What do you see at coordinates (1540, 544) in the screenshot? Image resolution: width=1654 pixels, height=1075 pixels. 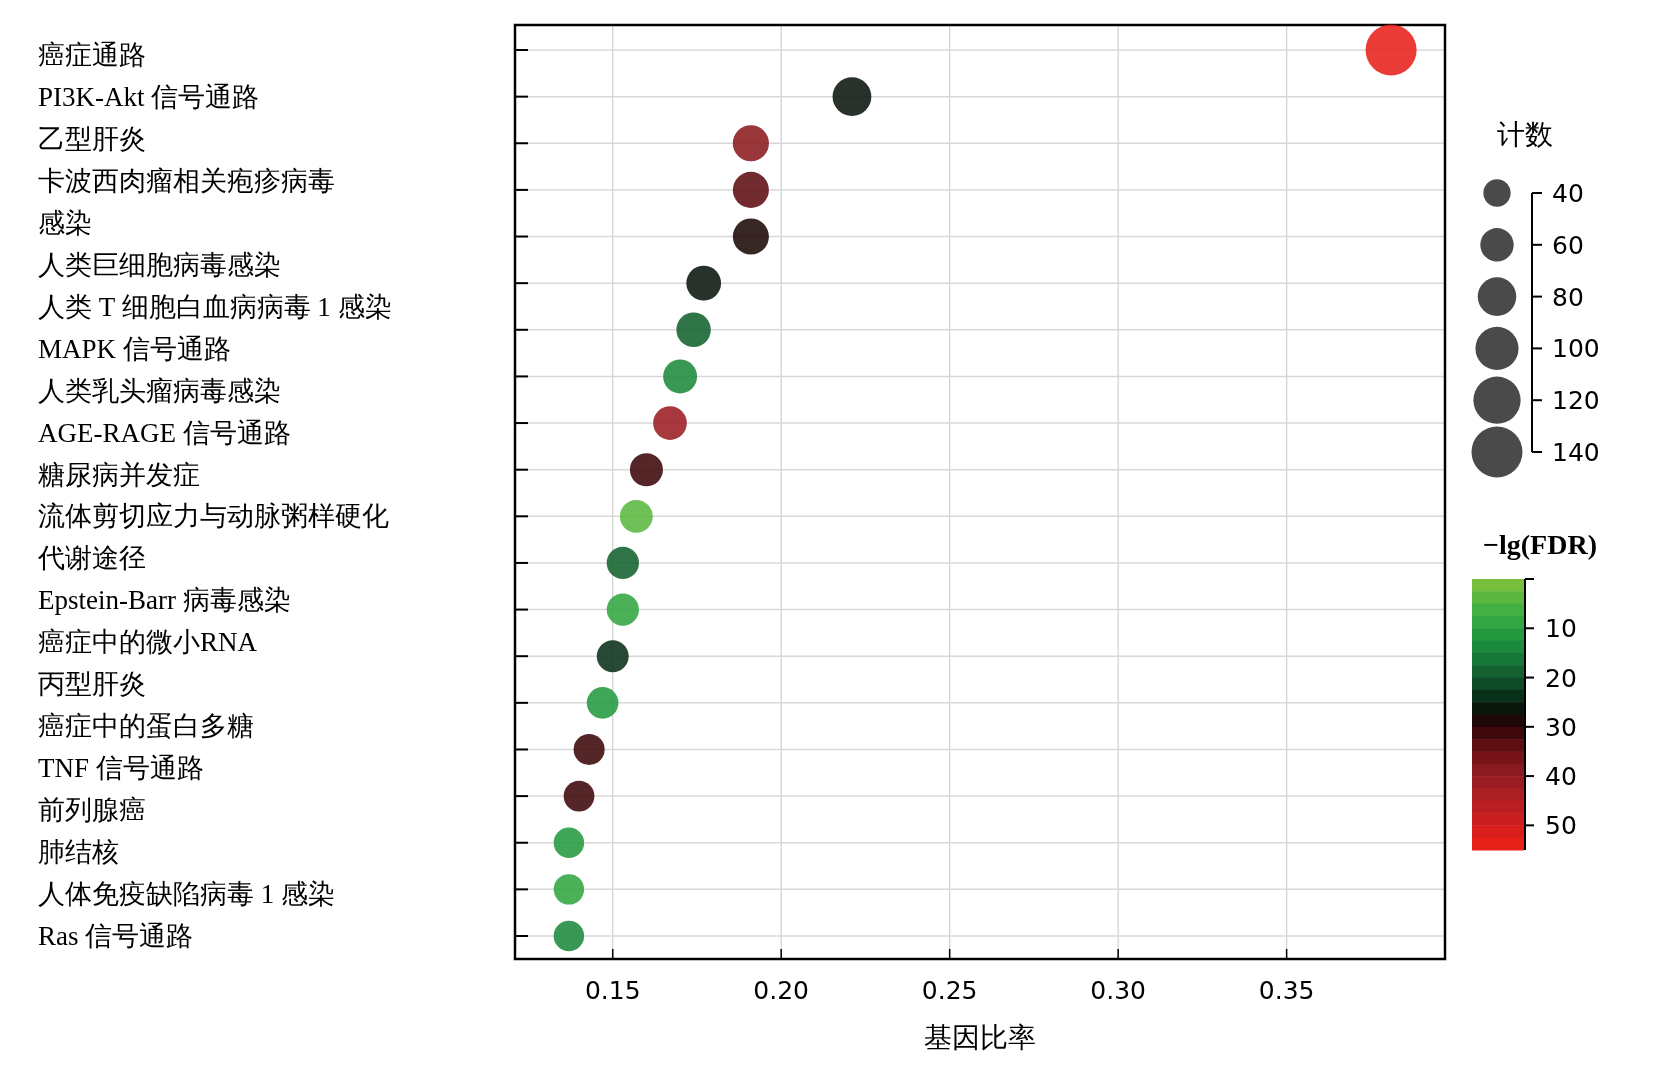 I see `color-bar-title: −lg(FDR)` at bounding box center [1540, 544].